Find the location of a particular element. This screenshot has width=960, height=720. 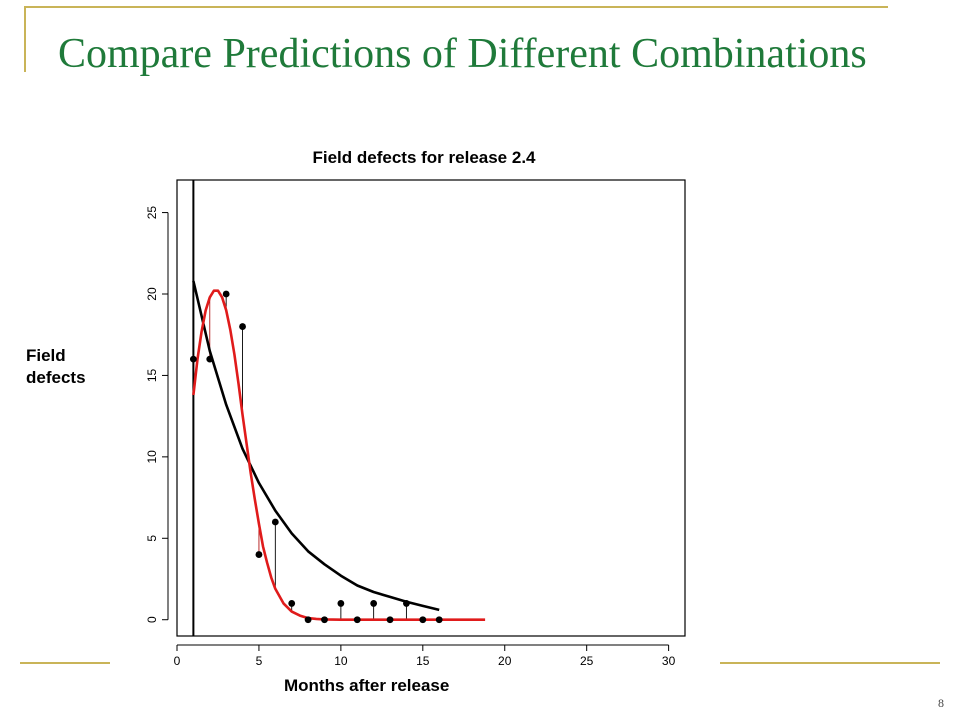

x-axis: 0 5 10 15 20 25 30 is located at coordinates (425, 656).